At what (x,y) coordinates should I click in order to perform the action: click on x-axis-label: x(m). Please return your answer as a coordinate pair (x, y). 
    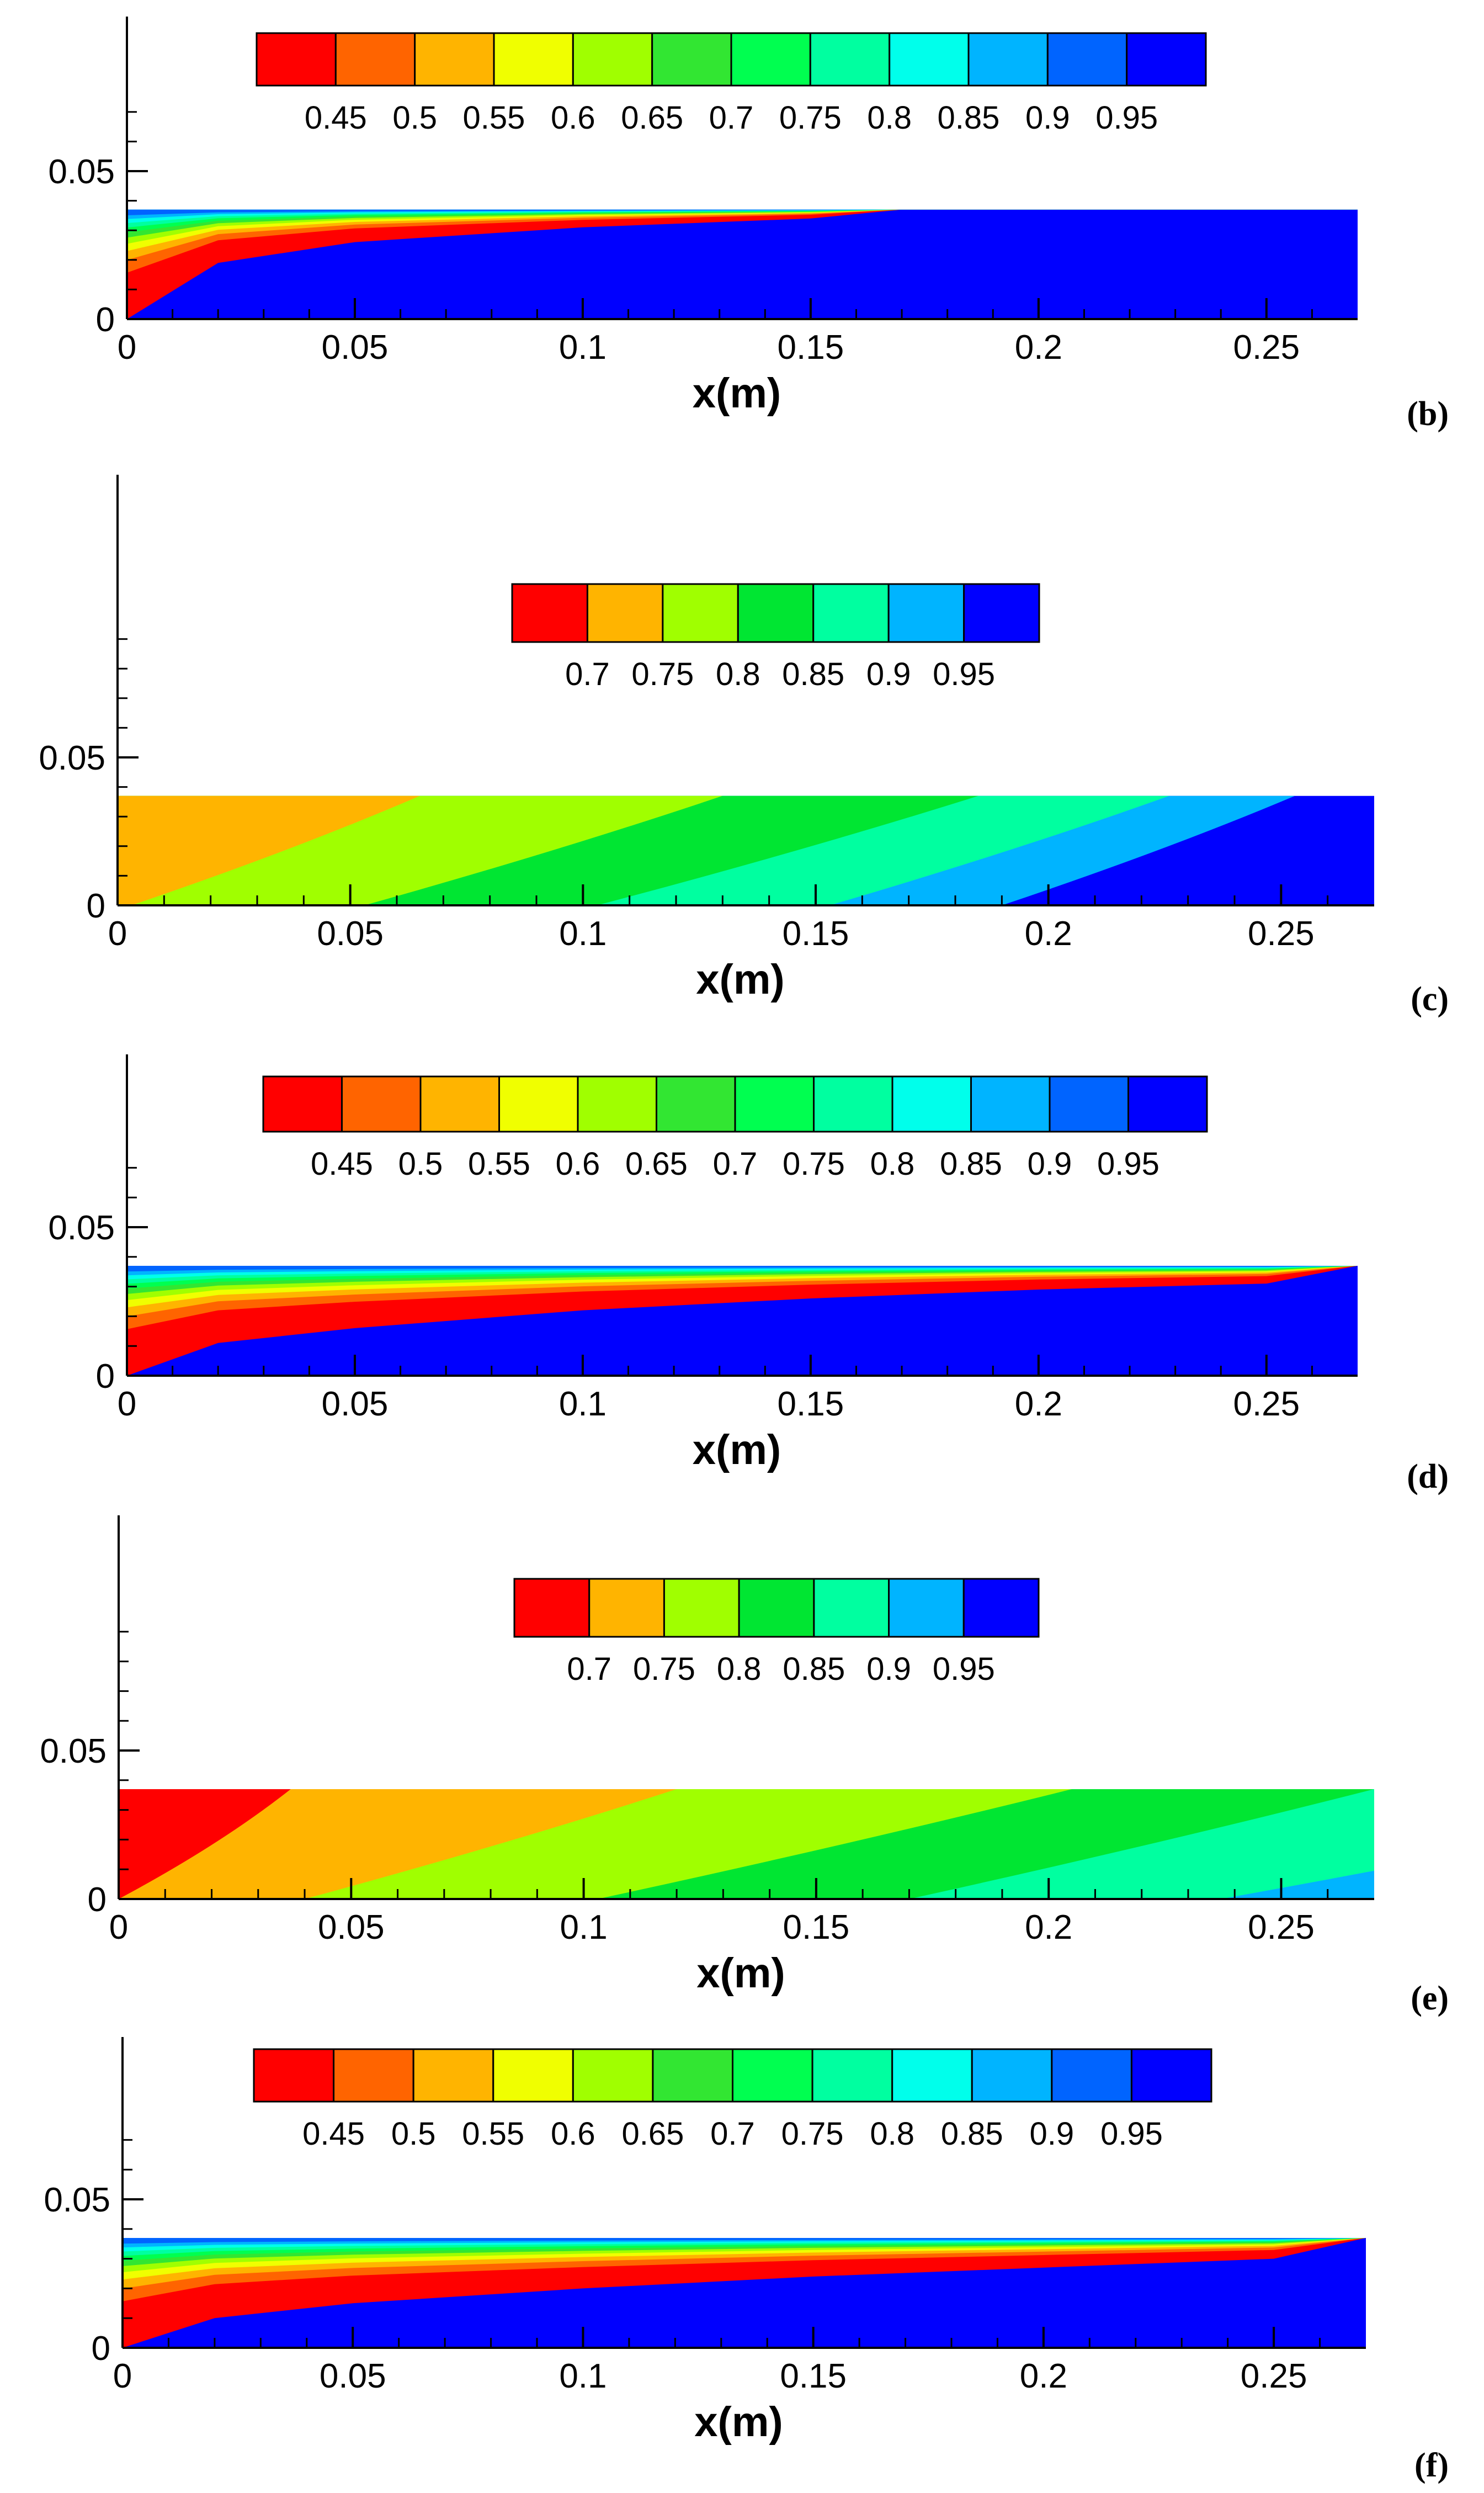
    Looking at the image, I should click on (737, 394).